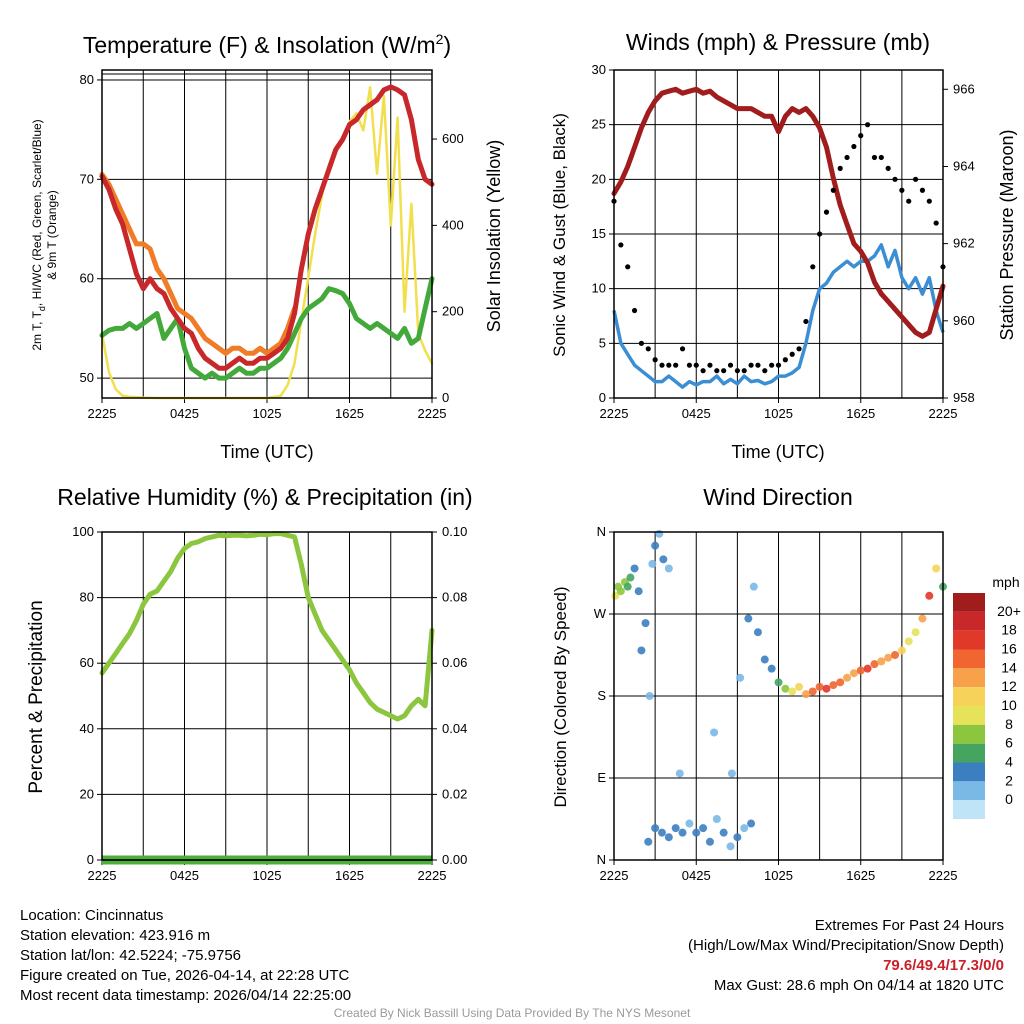  I want to click on y-tick-label: 30, so click(599, 69).